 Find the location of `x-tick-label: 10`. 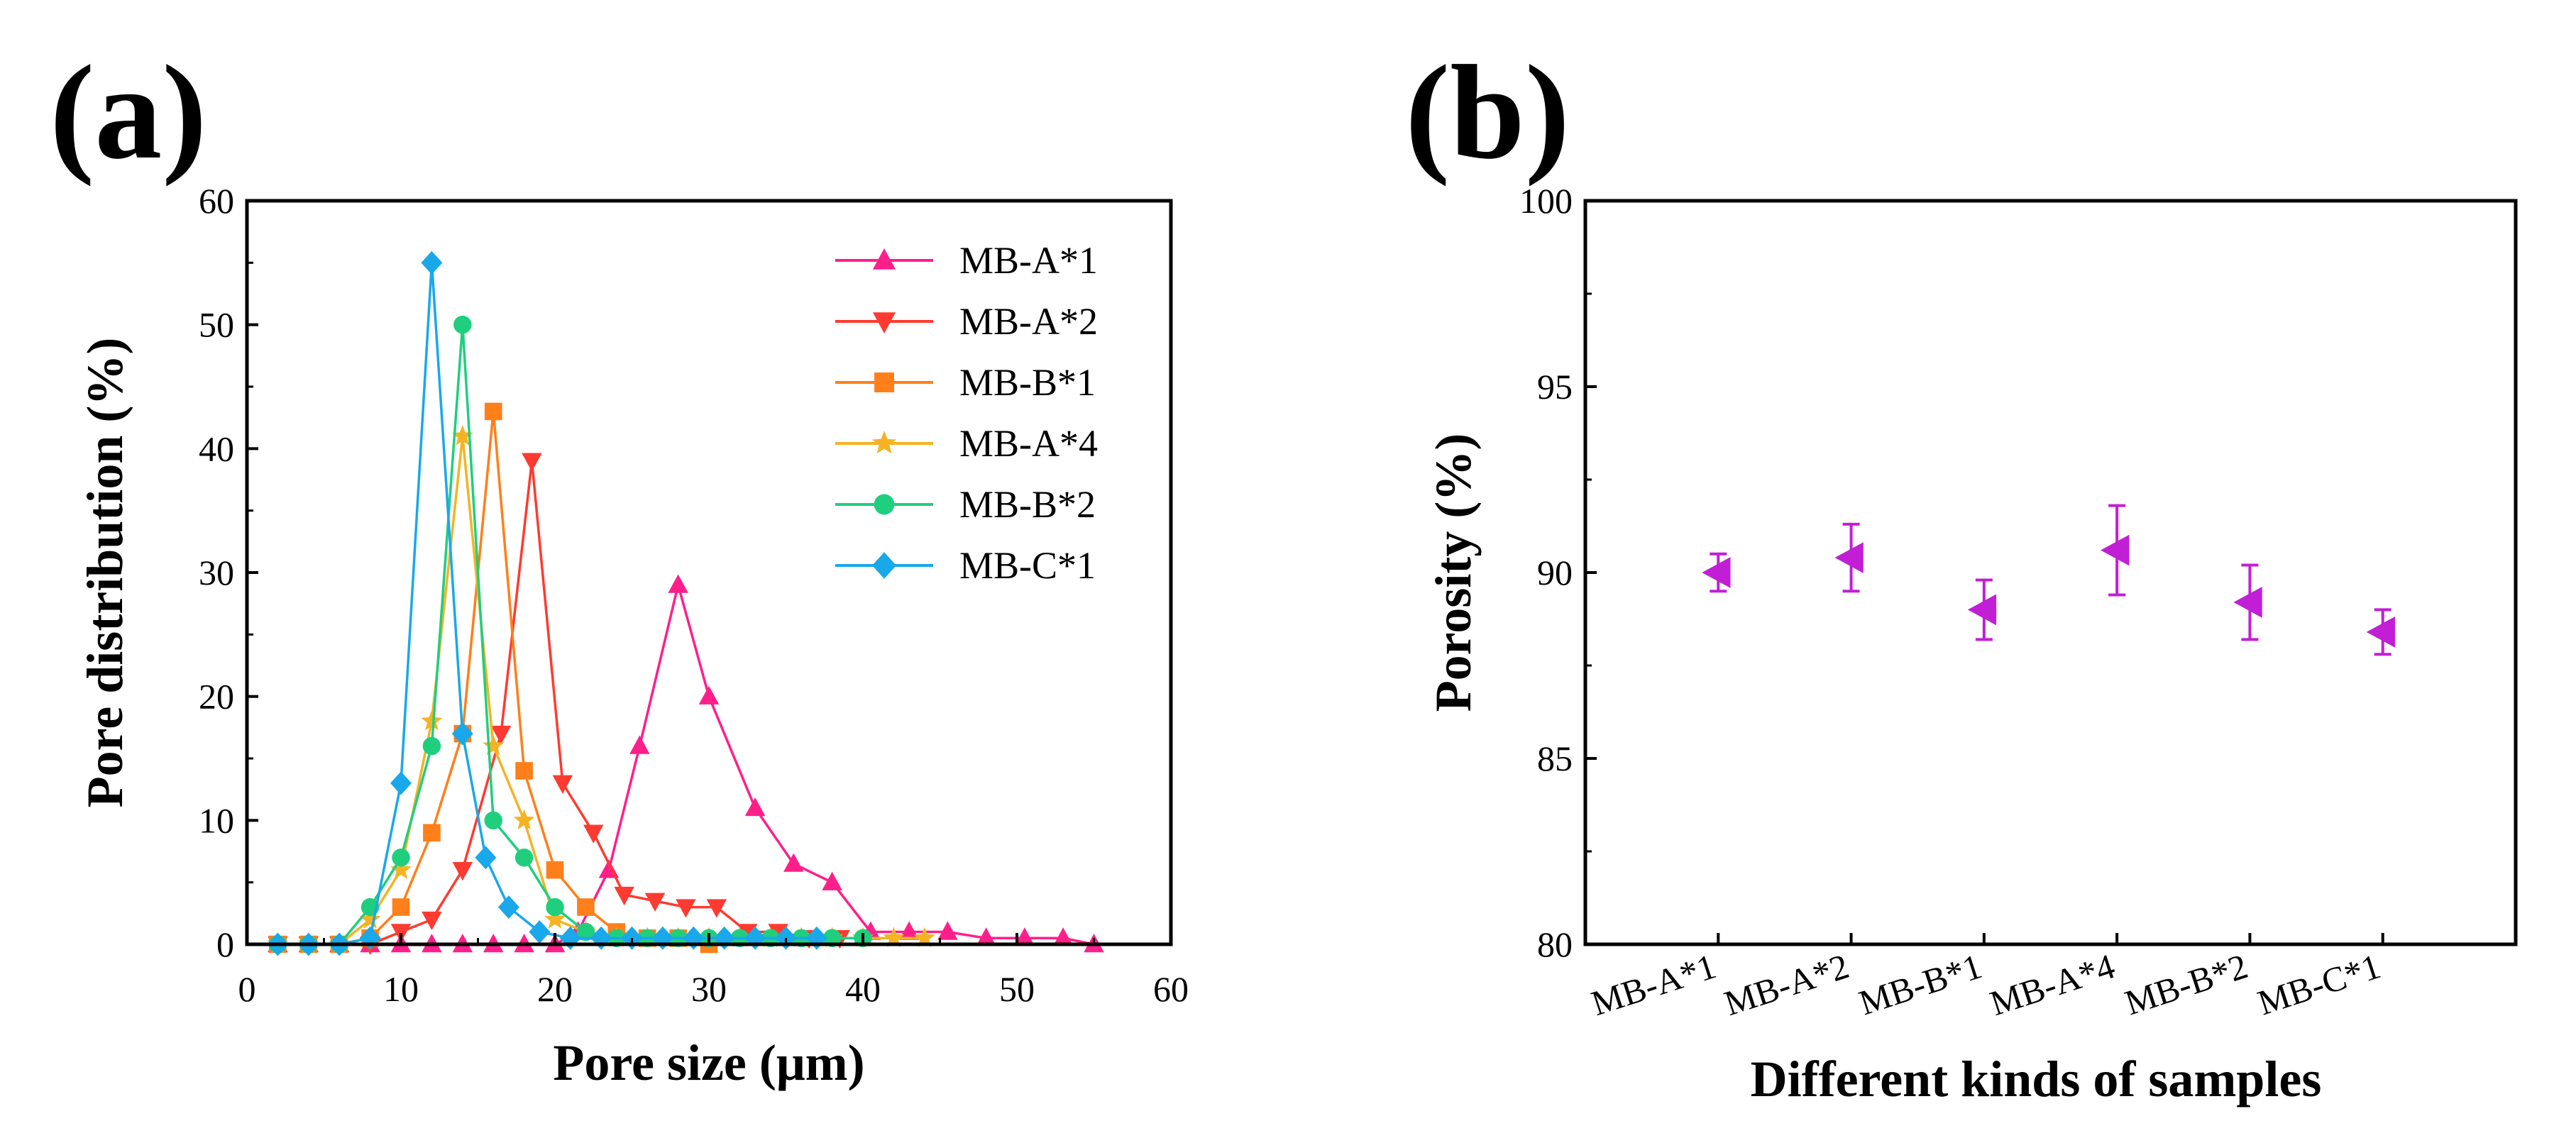

x-tick-label: 10 is located at coordinates (401, 989).